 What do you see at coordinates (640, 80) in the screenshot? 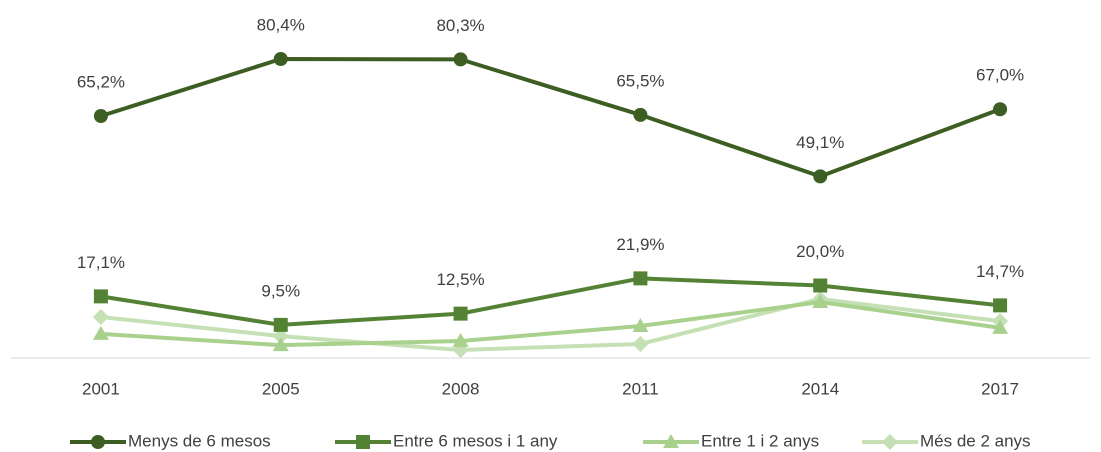
I see `data-label: 65,5%` at bounding box center [640, 80].